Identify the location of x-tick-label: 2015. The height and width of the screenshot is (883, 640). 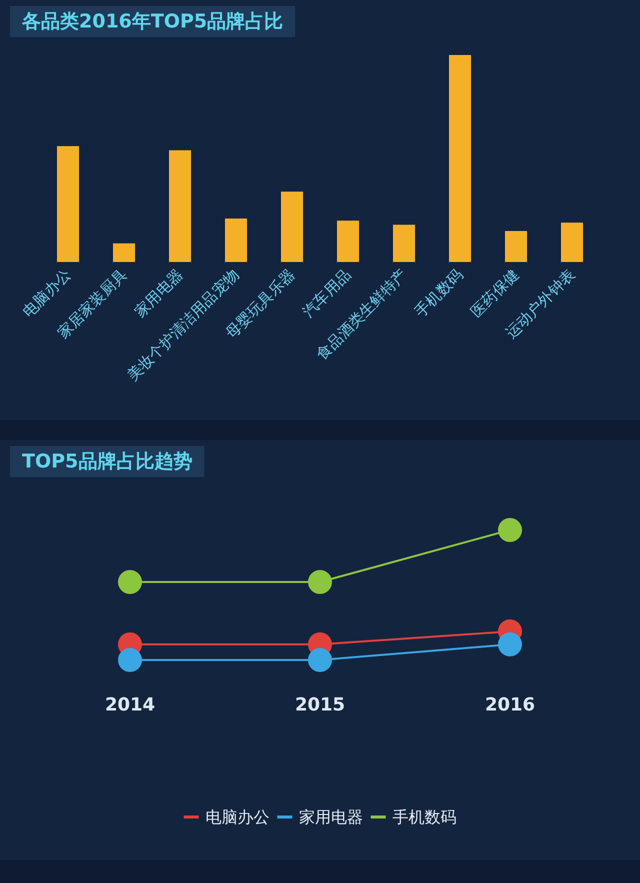
(320, 705).